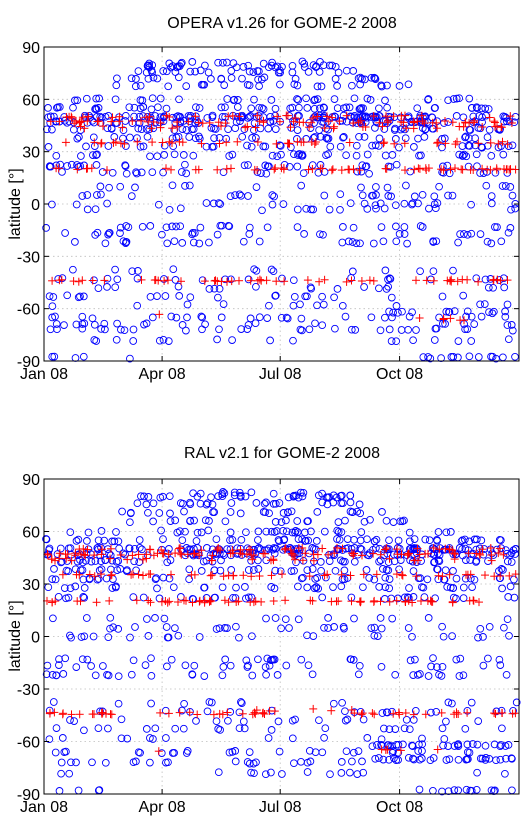 The height and width of the screenshot is (827, 521). What do you see at coordinates (399, 374) in the screenshot?
I see `x-tick-label: Oct 08` at bounding box center [399, 374].